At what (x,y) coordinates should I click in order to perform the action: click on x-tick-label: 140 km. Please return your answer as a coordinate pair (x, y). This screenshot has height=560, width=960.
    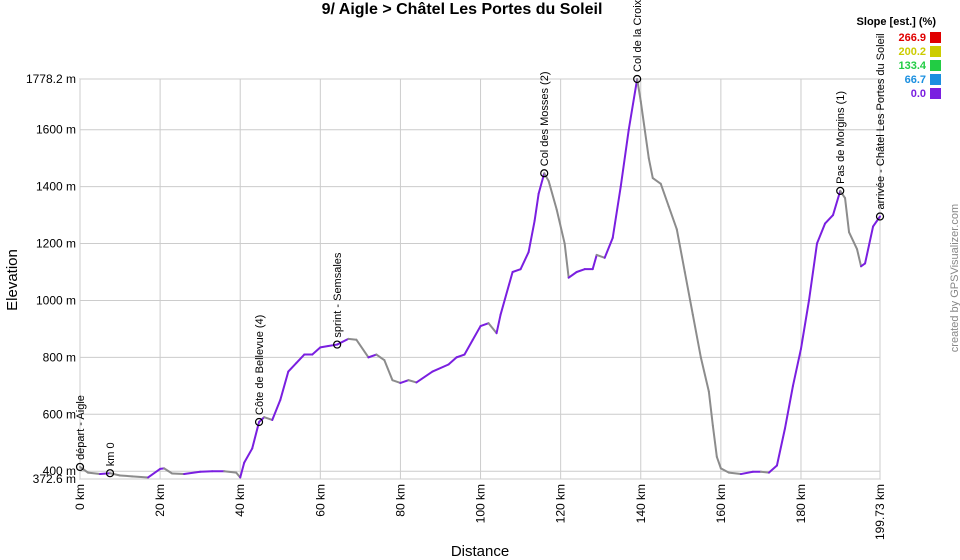
    Looking at the image, I should click on (641, 503).